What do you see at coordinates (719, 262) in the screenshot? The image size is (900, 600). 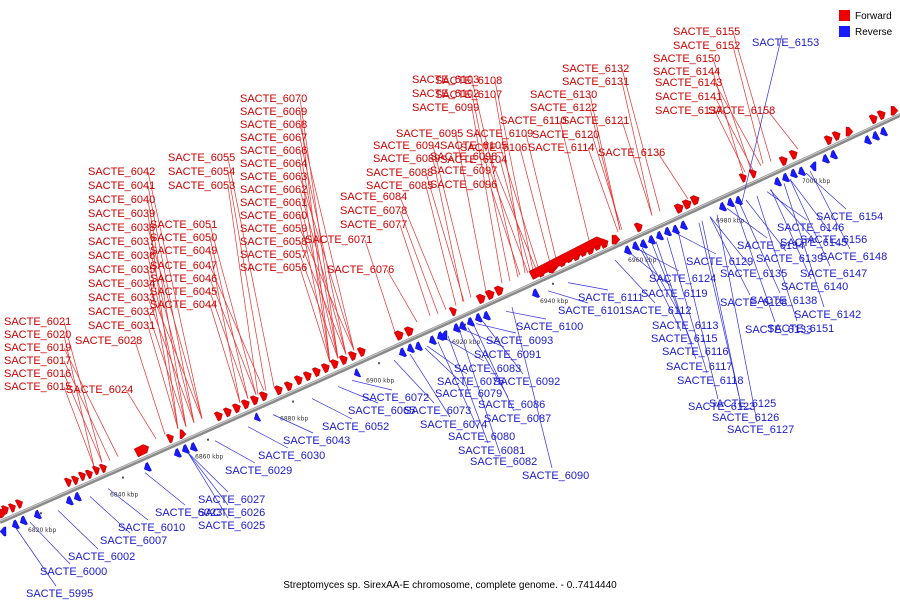 I see `reverse-gene-label: SACTE_6129` at bounding box center [719, 262].